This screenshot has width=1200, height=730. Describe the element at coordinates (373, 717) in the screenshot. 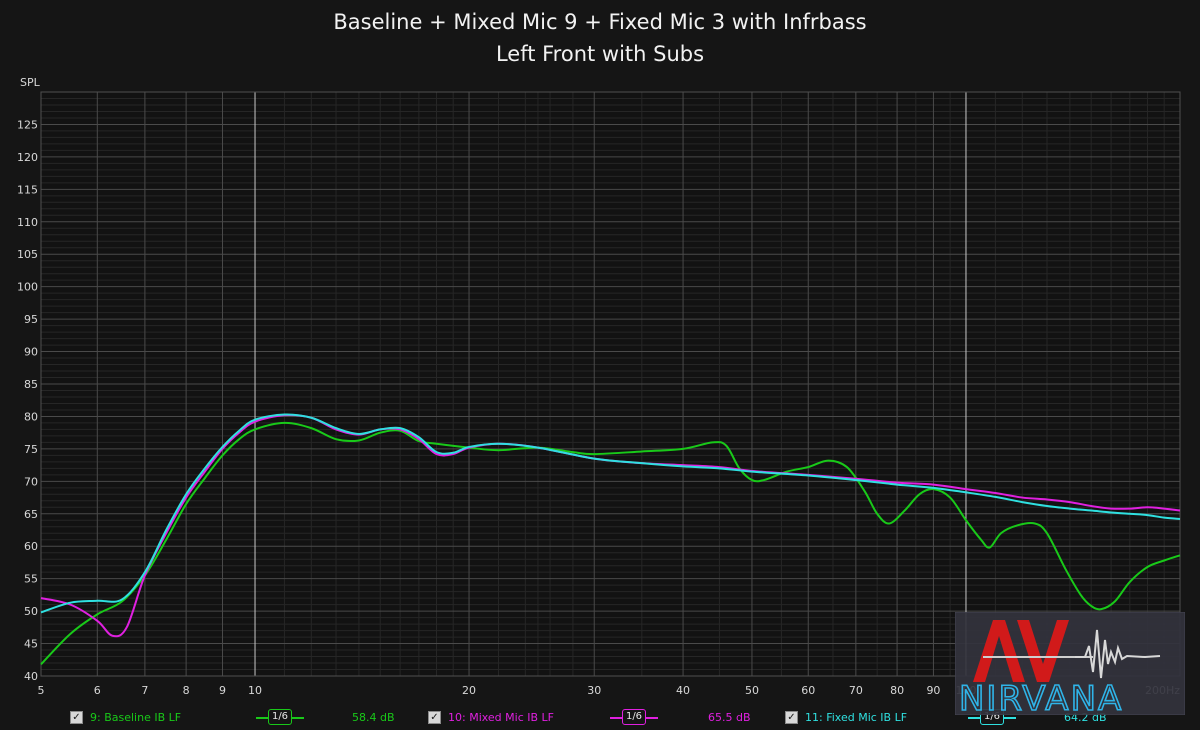

I see `level-readout-baseline: 58.4 dB` at that location.